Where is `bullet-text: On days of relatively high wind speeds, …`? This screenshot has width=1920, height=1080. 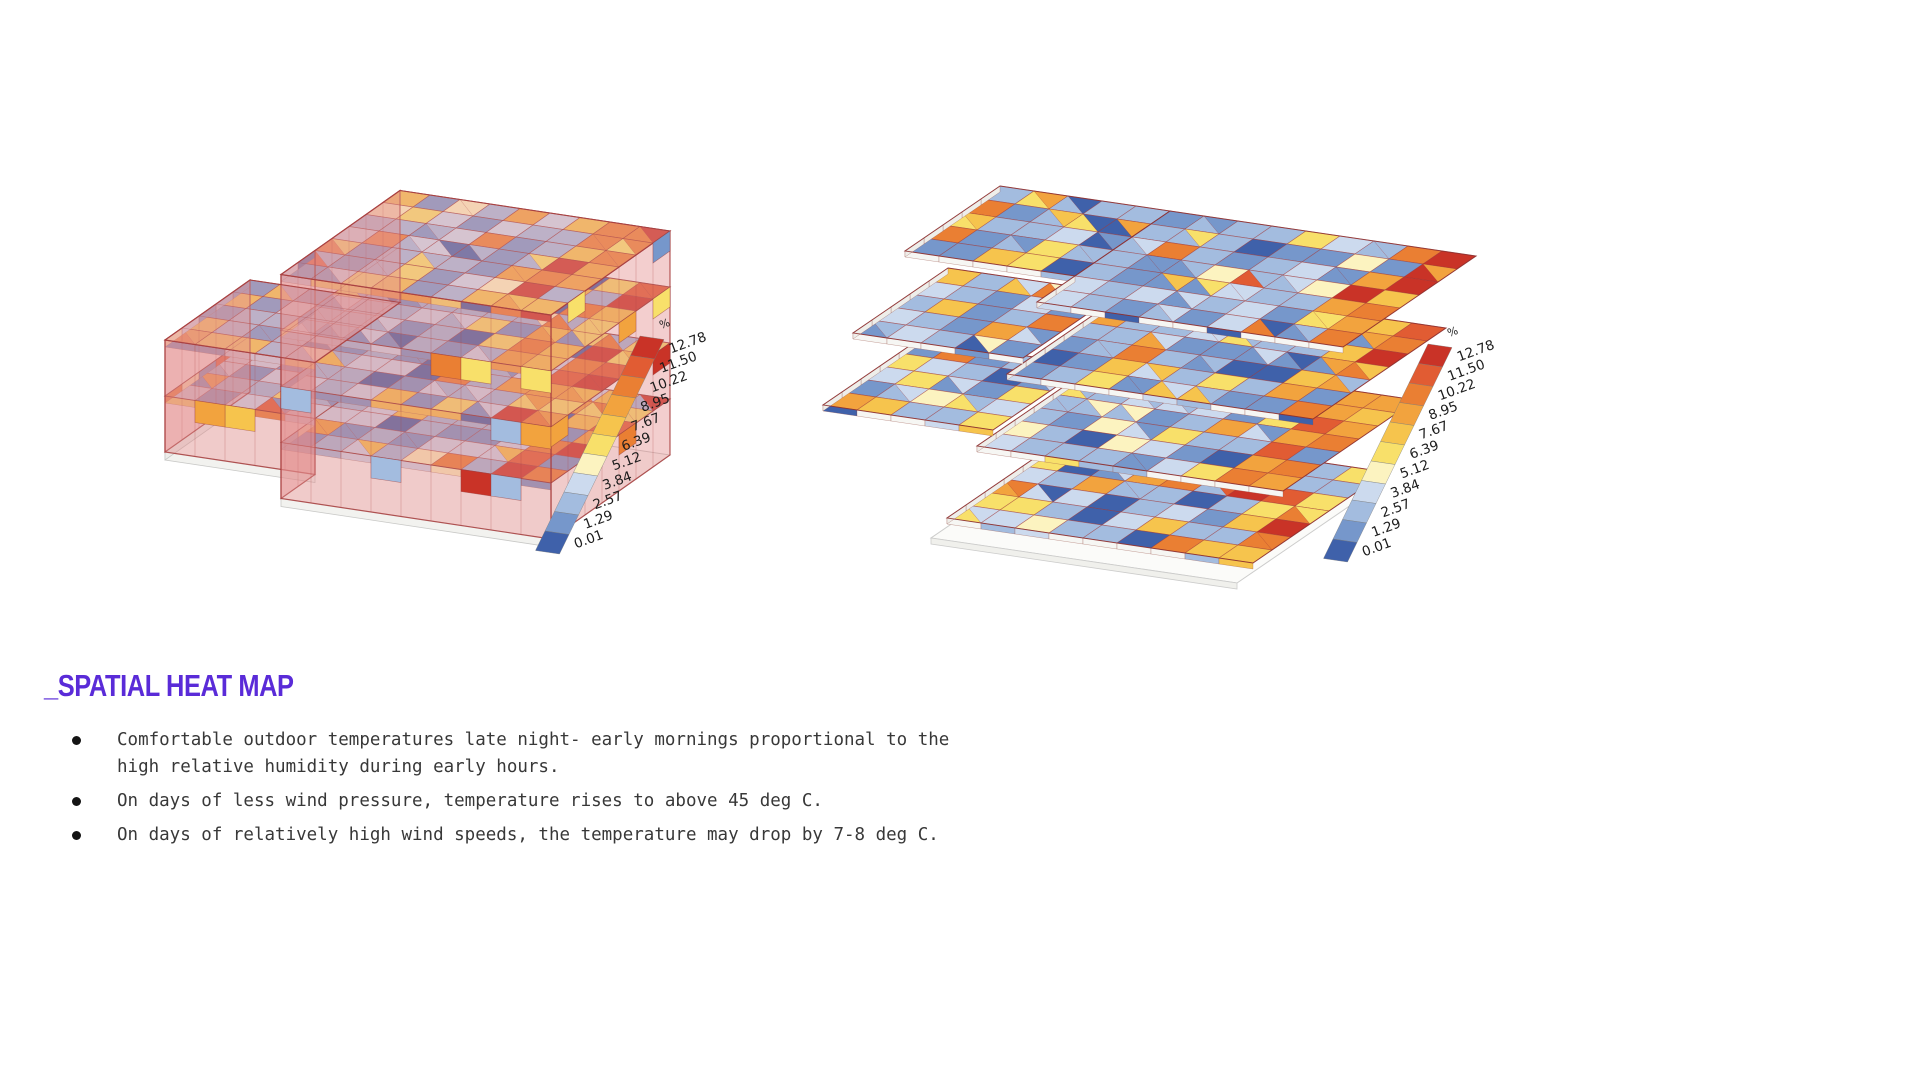
bullet-text: On days of relatively high wind speeds, … is located at coordinates (528, 835).